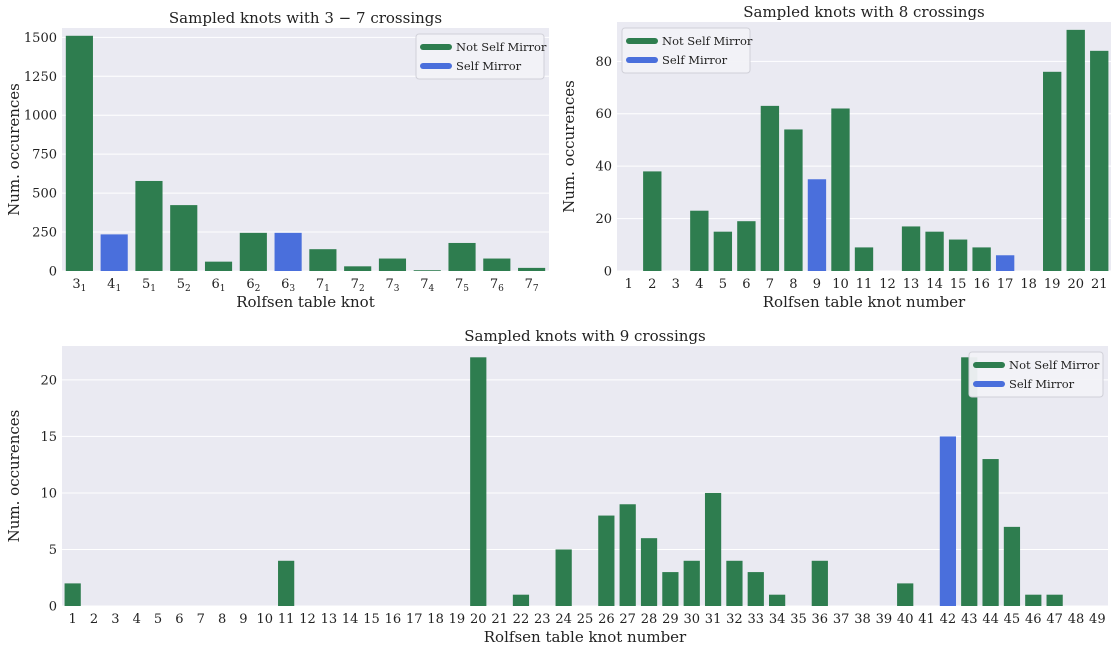 Image resolution: width=1113 pixels, height=650 pixels. I want to click on x-tick-label: 20, so click(478, 619).